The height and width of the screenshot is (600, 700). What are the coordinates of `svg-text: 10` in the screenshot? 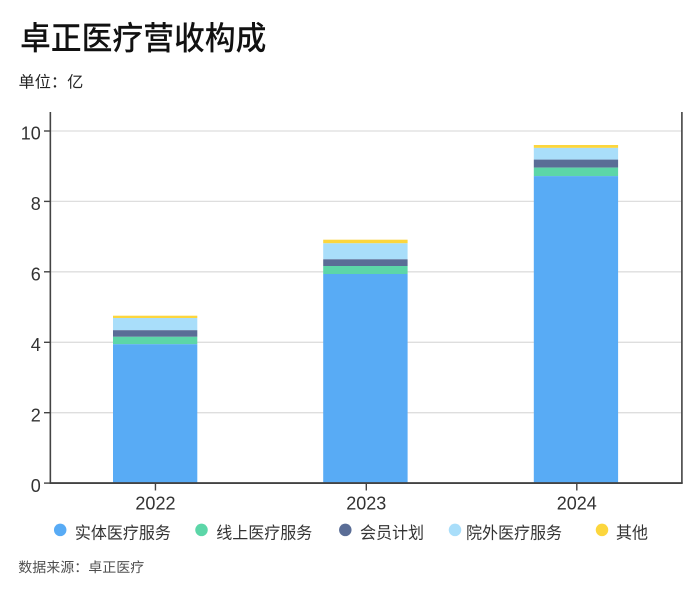 It's located at (31, 134).